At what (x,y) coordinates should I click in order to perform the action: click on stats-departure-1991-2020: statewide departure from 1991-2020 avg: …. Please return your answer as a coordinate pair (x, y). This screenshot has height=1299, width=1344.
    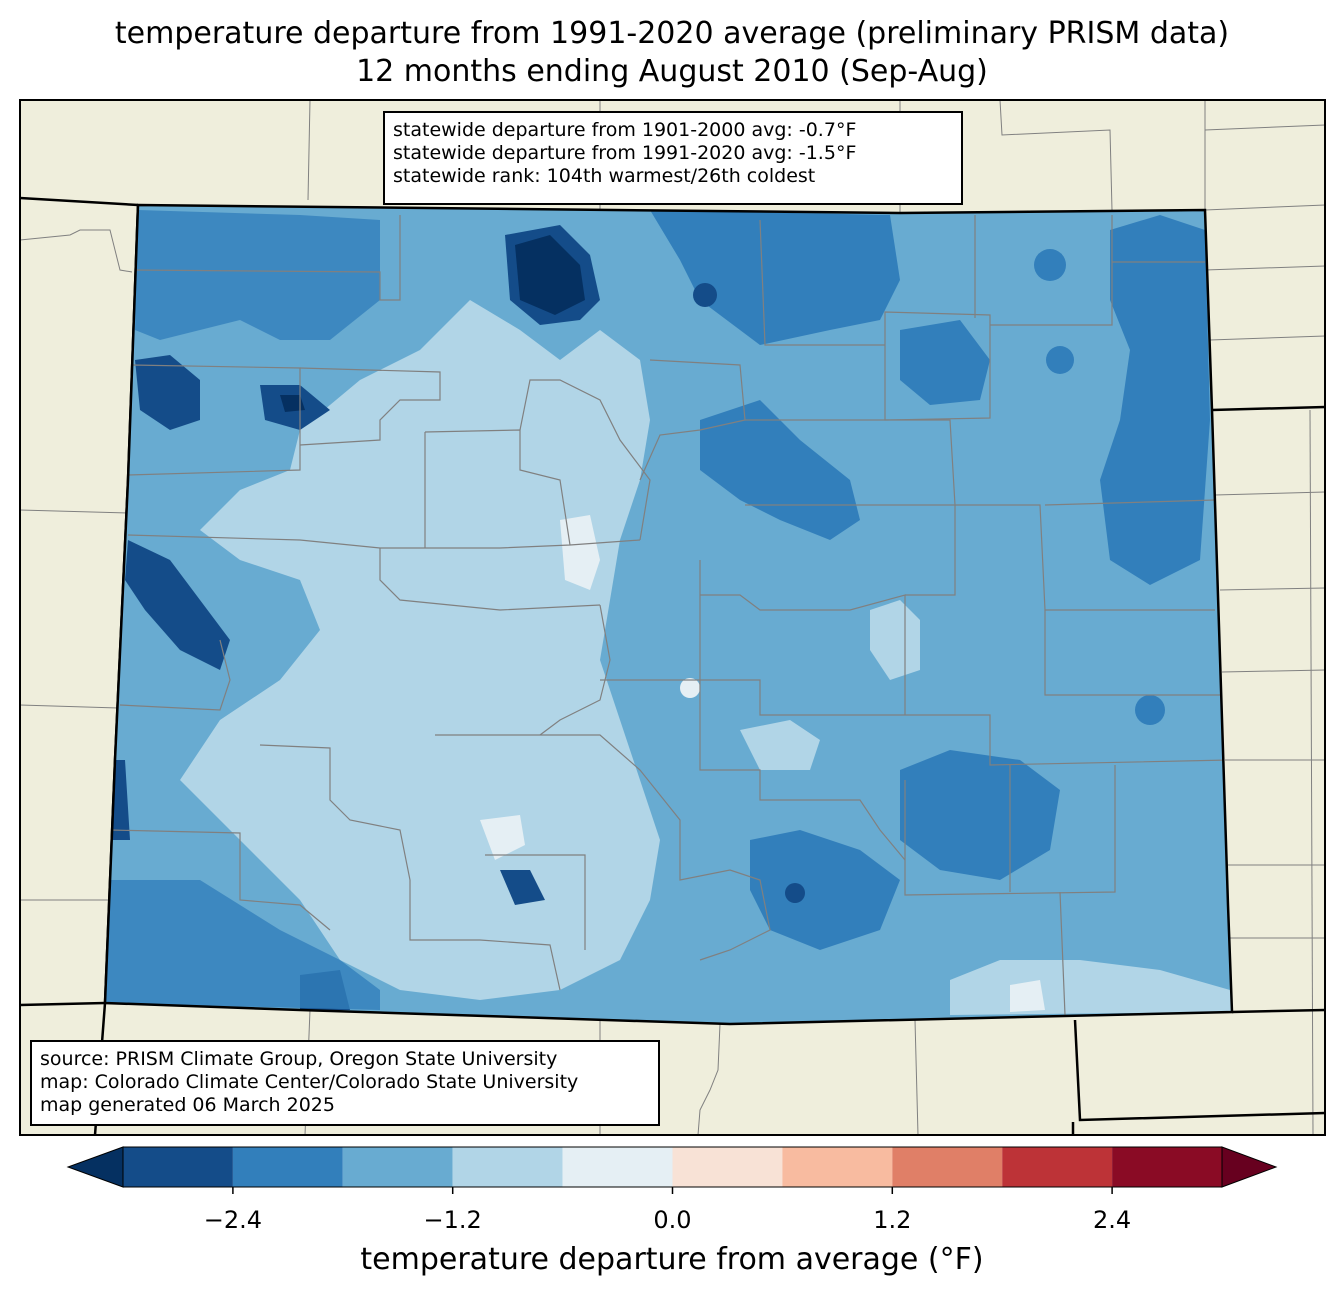
    Looking at the image, I should click on (625, 153).